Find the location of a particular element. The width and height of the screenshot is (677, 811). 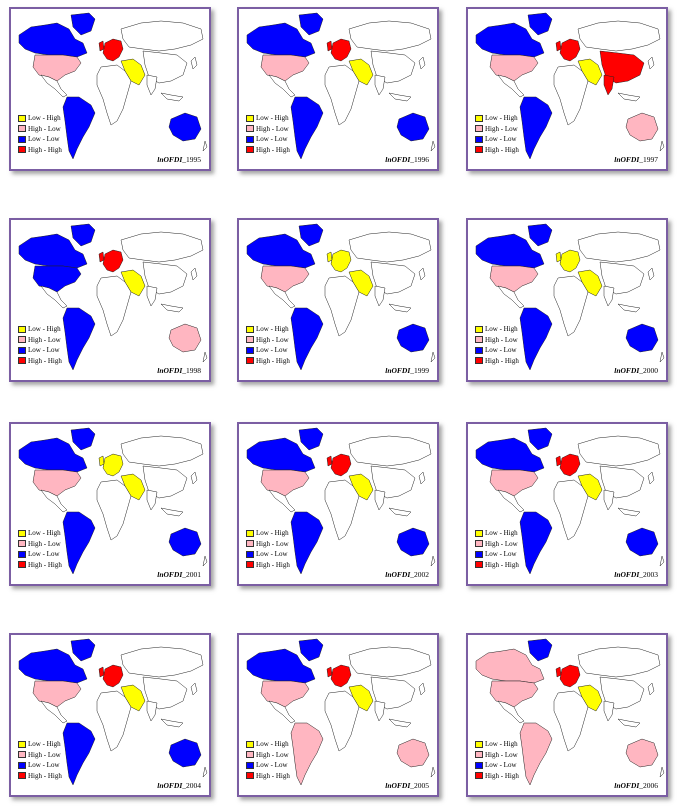

year-label: _2002 is located at coordinates (419, 574).